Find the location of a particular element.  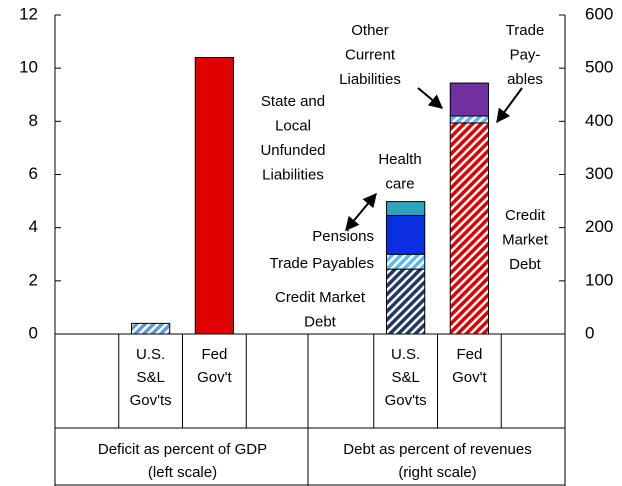

annotation: Credit Market is located at coordinates (320, 297).